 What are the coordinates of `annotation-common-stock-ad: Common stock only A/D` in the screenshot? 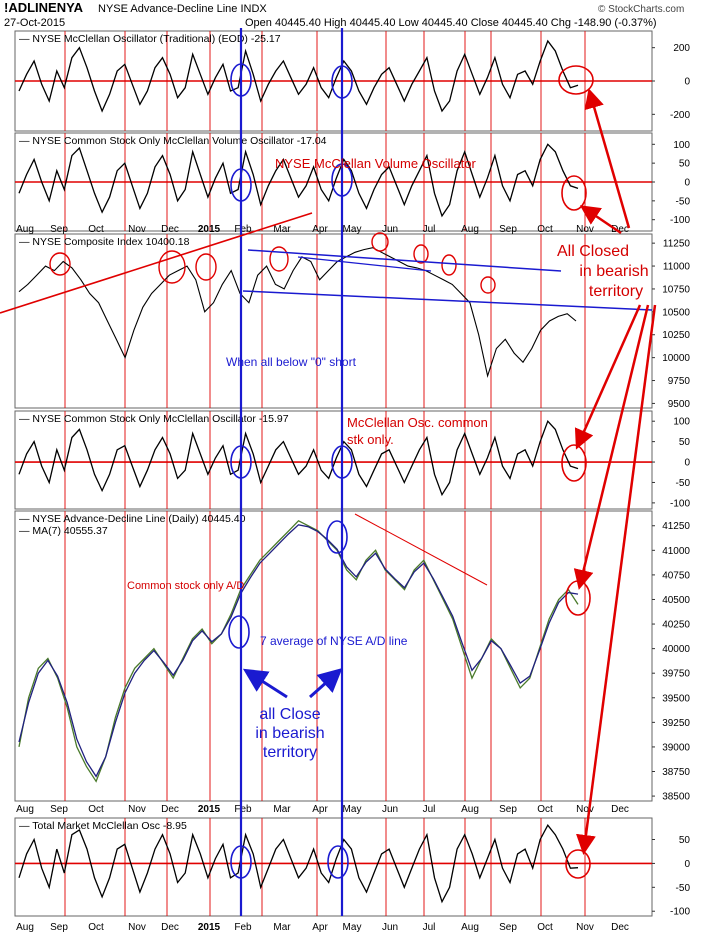 It's located at (185, 586).